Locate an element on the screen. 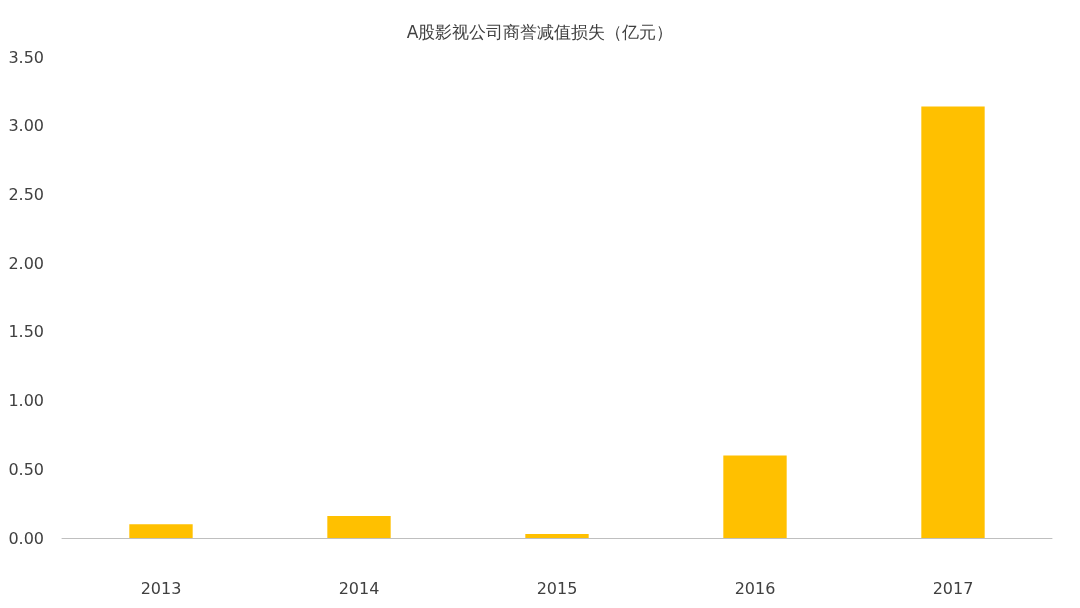 This screenshot has width=1080, height=608. y-tick-label: 0.50 is located at coordinates (26, 469).